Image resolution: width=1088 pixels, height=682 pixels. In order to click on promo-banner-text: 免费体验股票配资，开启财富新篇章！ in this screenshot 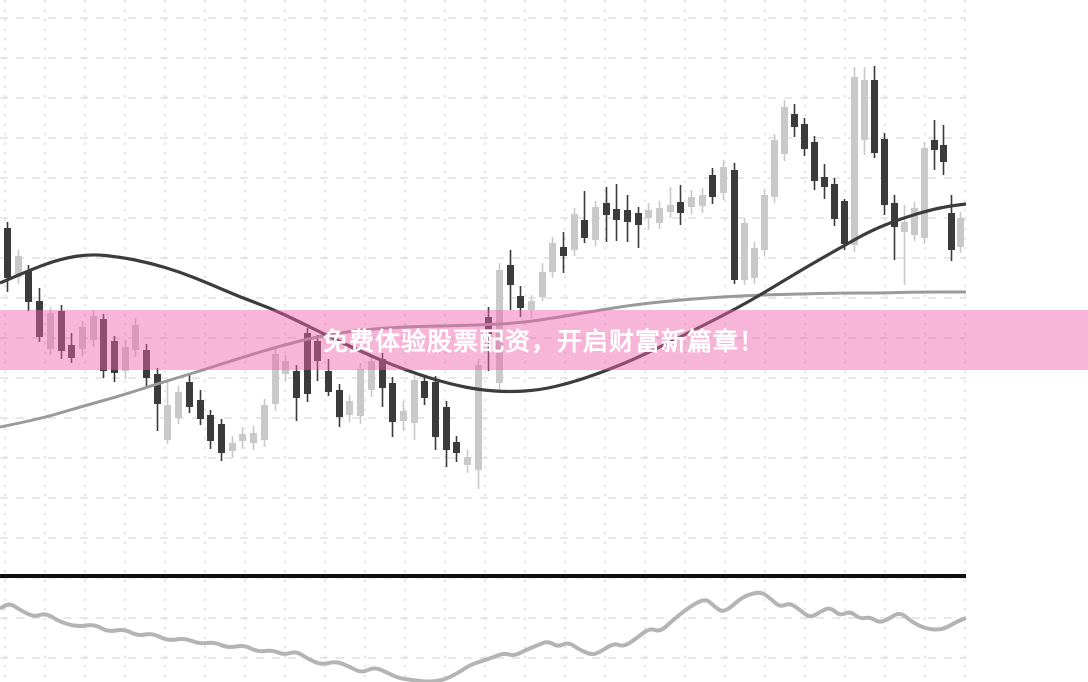, I will do `click(543, 342)`.